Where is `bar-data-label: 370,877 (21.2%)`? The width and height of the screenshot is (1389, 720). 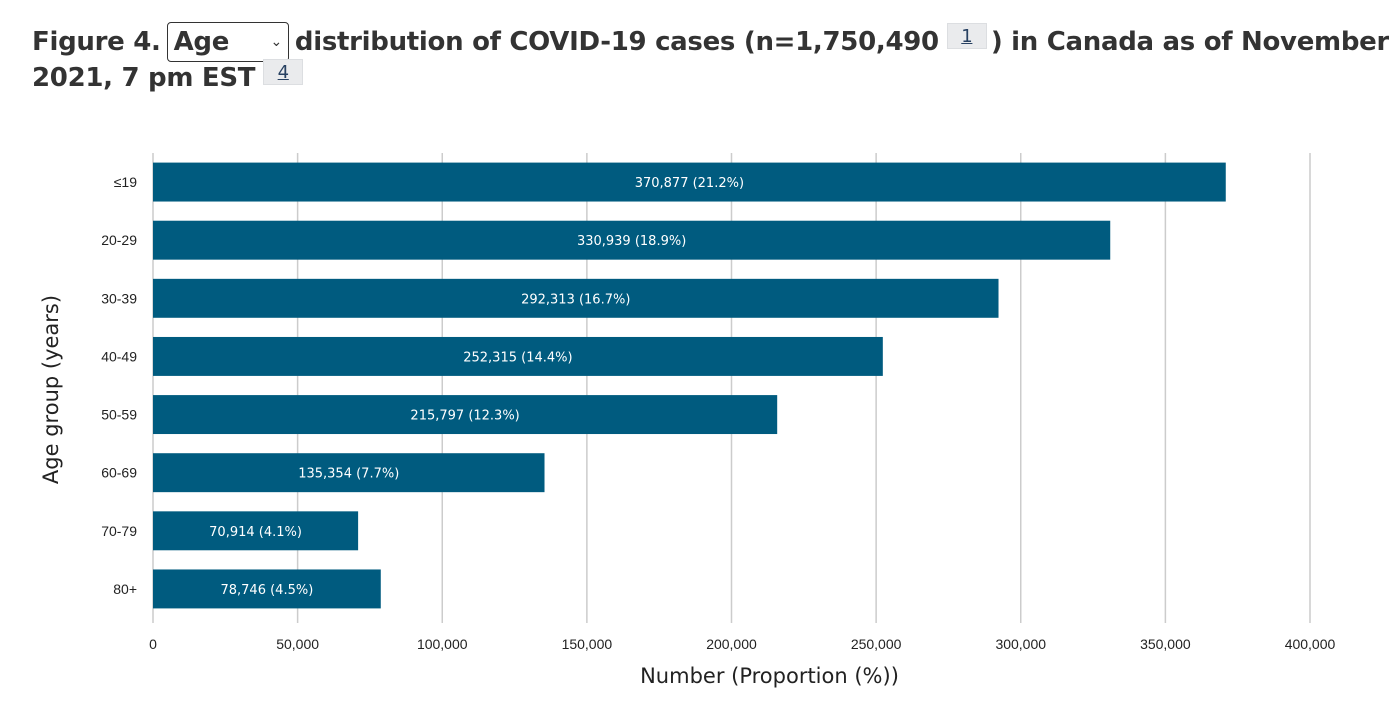
bar-data-label: 370,877 (21.2%) is located at coordinates (689, 183).